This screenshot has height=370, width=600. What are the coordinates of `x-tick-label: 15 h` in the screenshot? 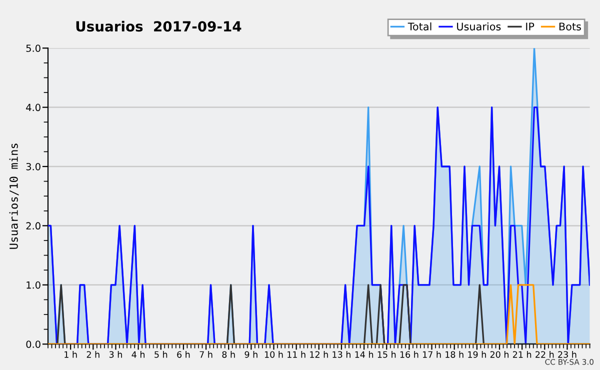 It's located at (387, 354).